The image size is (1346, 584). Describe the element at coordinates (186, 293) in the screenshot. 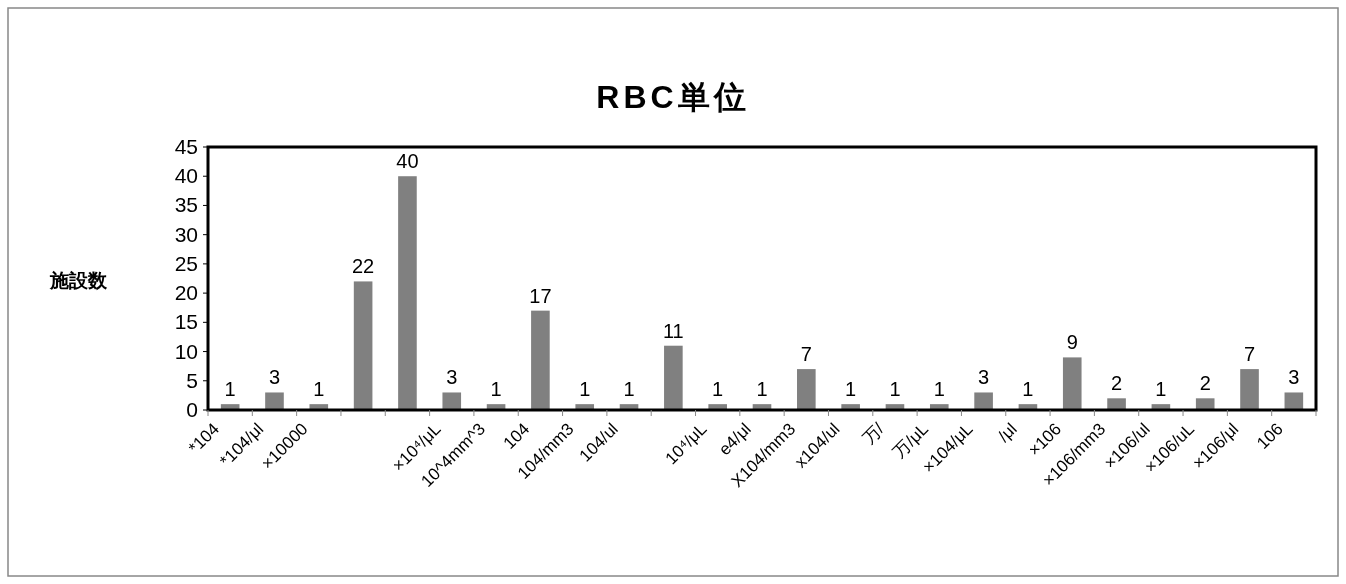

I see `y-tick-label: 20` at that location.